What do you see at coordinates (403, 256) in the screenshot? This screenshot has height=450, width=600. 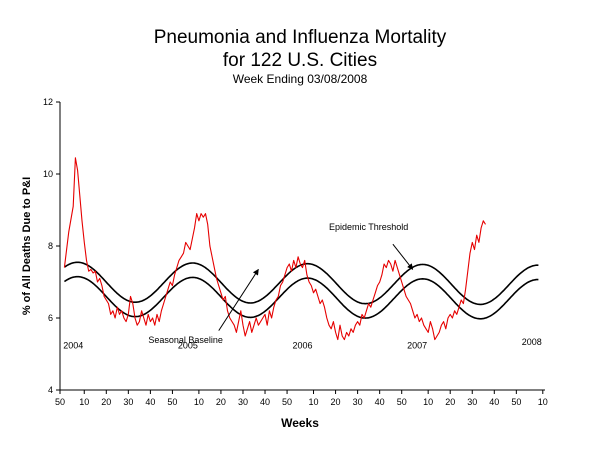 I see `epidemic-threshold-annotation-arrow` at bounding box center [403, 256].